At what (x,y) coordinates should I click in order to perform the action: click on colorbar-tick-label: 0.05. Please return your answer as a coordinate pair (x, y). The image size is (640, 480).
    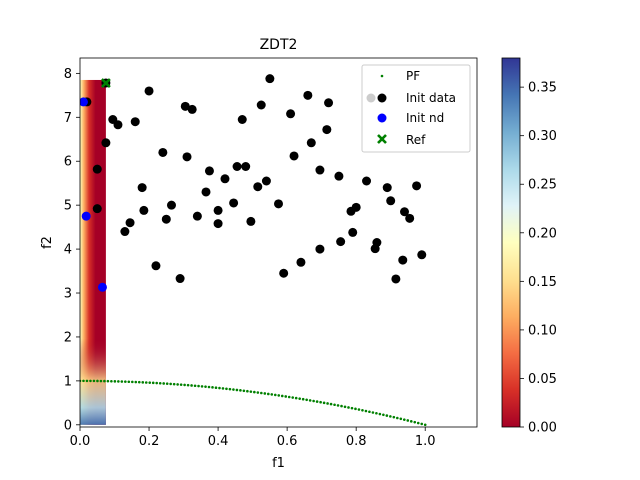
    Looking at the image, I should click on (542, 379).